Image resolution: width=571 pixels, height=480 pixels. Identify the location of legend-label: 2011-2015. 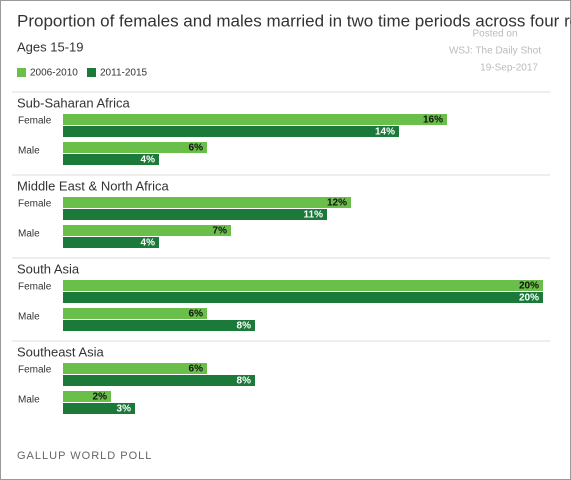
(124, 73).